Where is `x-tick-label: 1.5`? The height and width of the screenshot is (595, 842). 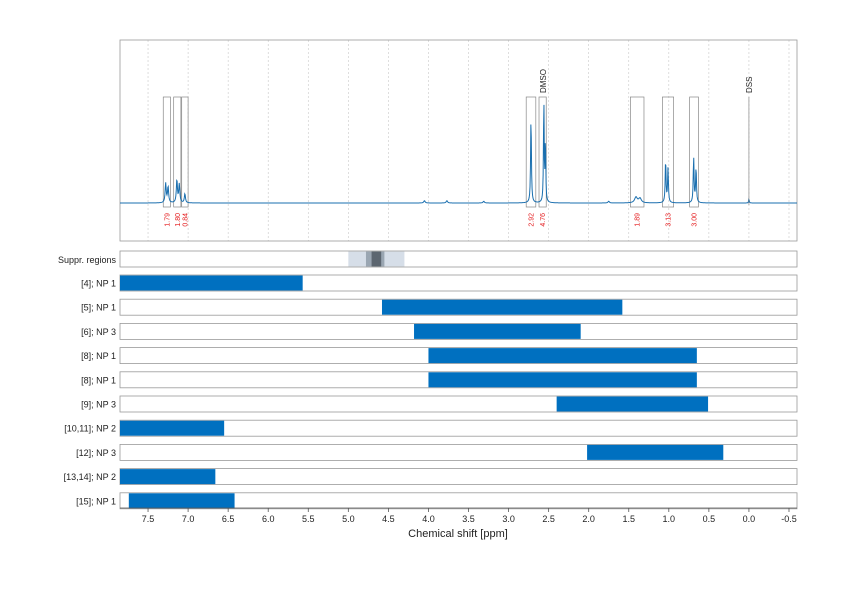
x-tick-label: 1.5 is located at coordinates (628, 519).